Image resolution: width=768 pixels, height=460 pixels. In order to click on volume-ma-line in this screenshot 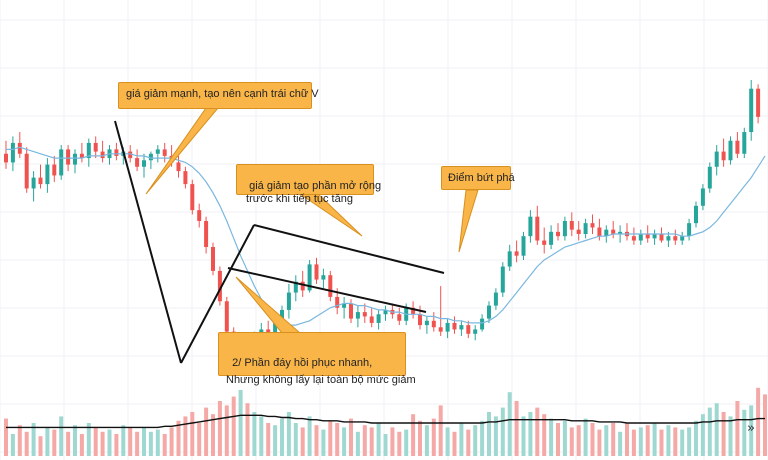, I will do `click(385, 421)`.